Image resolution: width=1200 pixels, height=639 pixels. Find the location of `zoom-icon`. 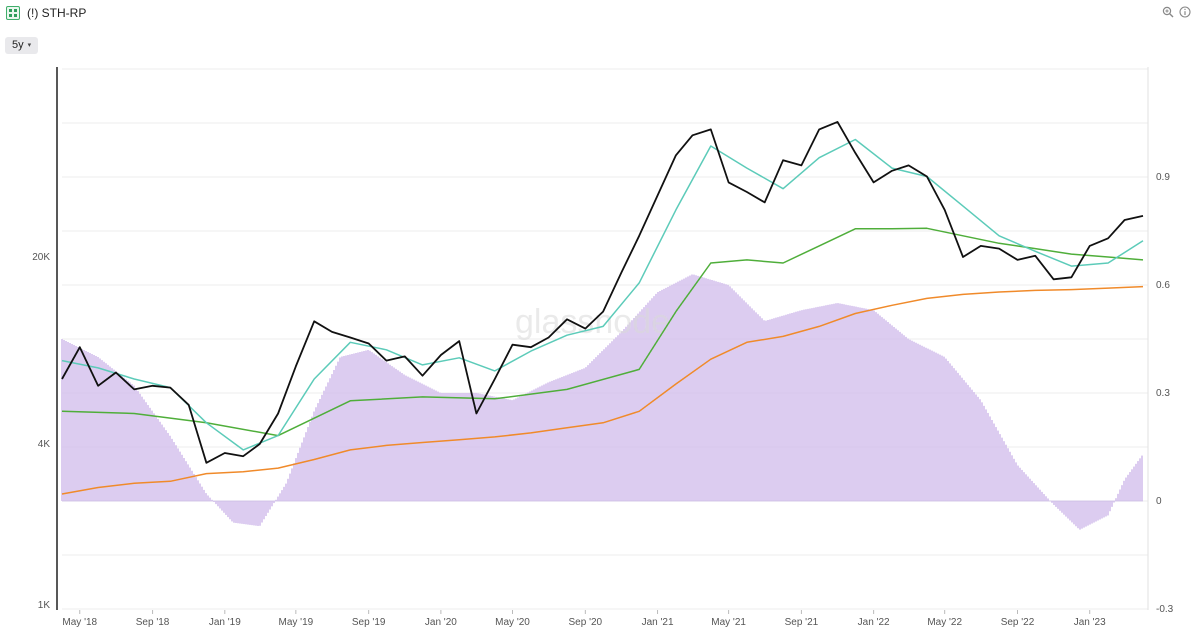

zoom-icon is located at coordinates (1168, 12).